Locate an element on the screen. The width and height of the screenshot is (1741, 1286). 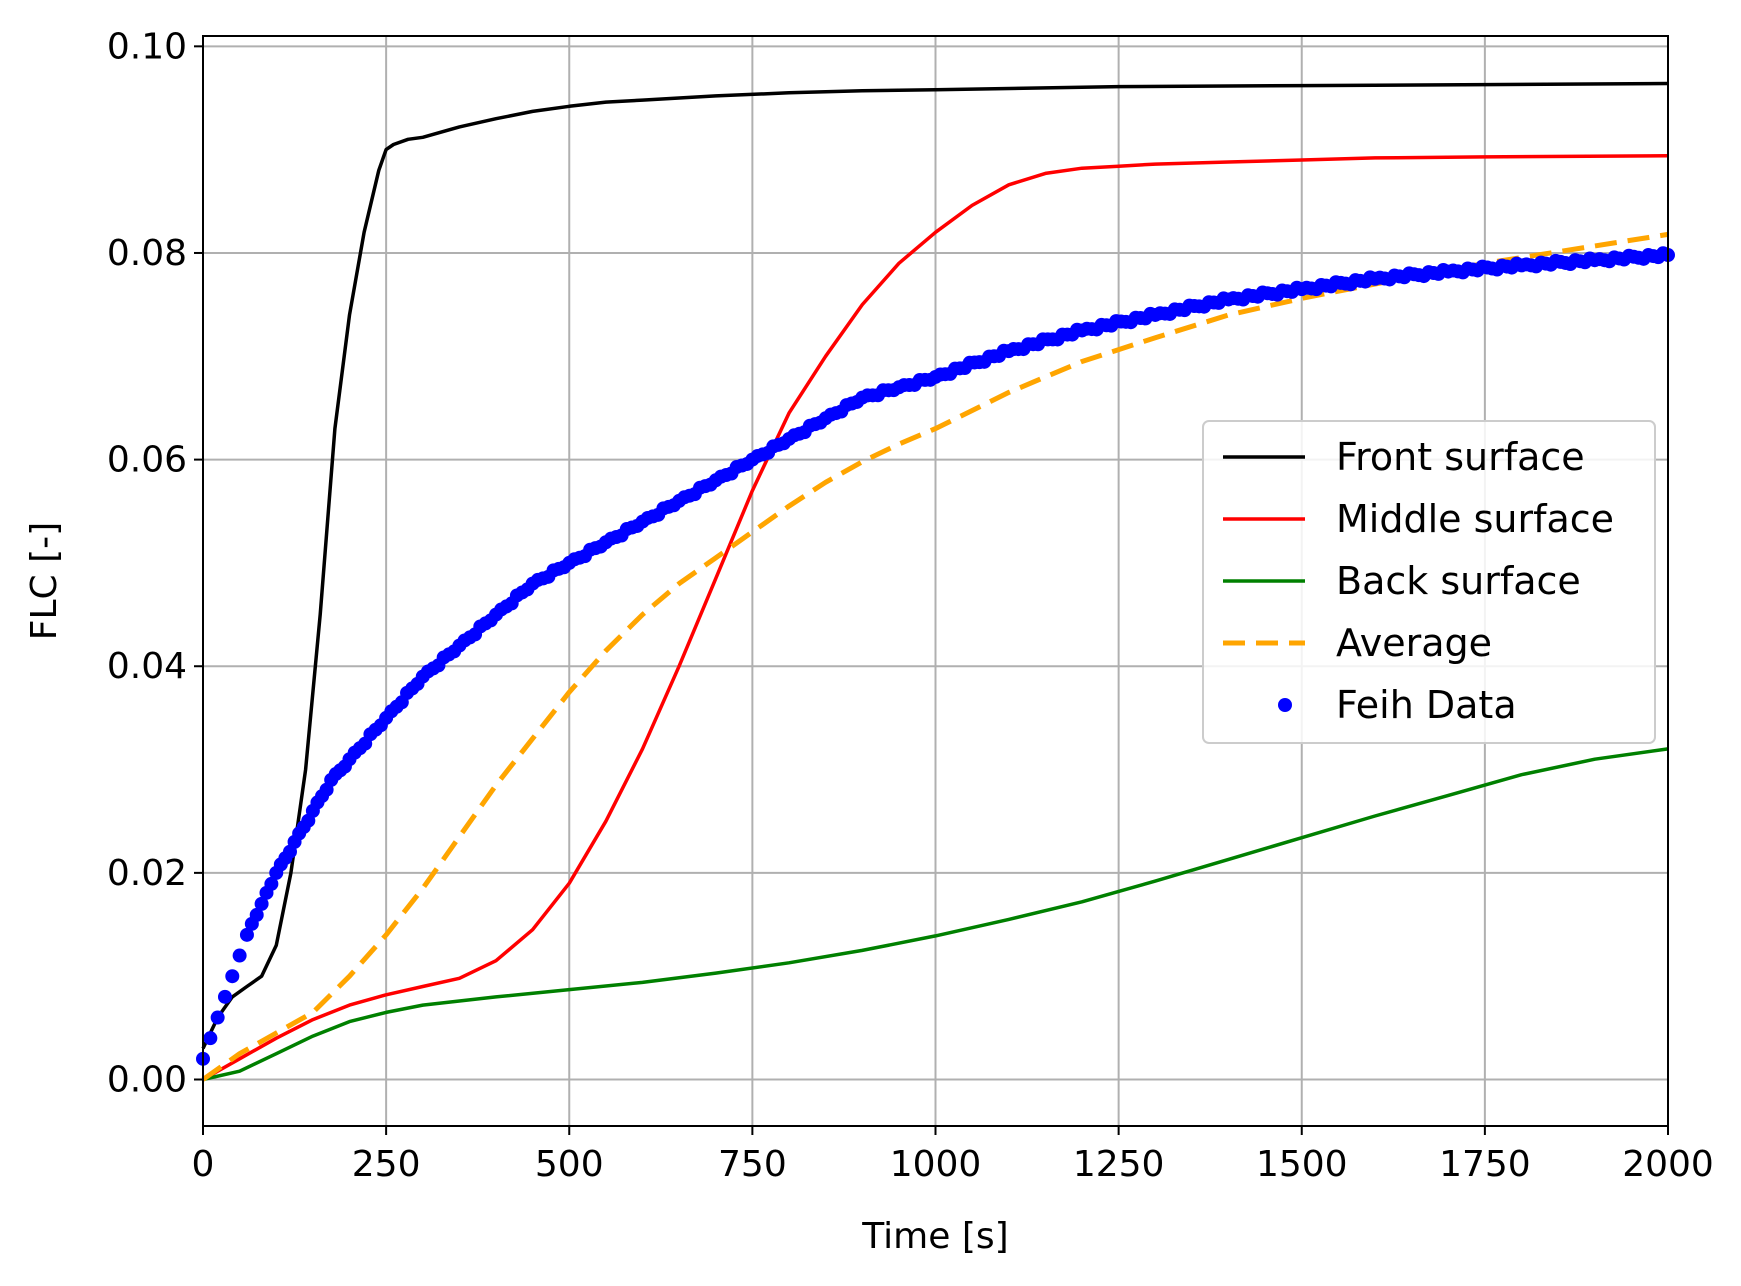
legend-label-average: Average is located at coordinates (1414, 643).